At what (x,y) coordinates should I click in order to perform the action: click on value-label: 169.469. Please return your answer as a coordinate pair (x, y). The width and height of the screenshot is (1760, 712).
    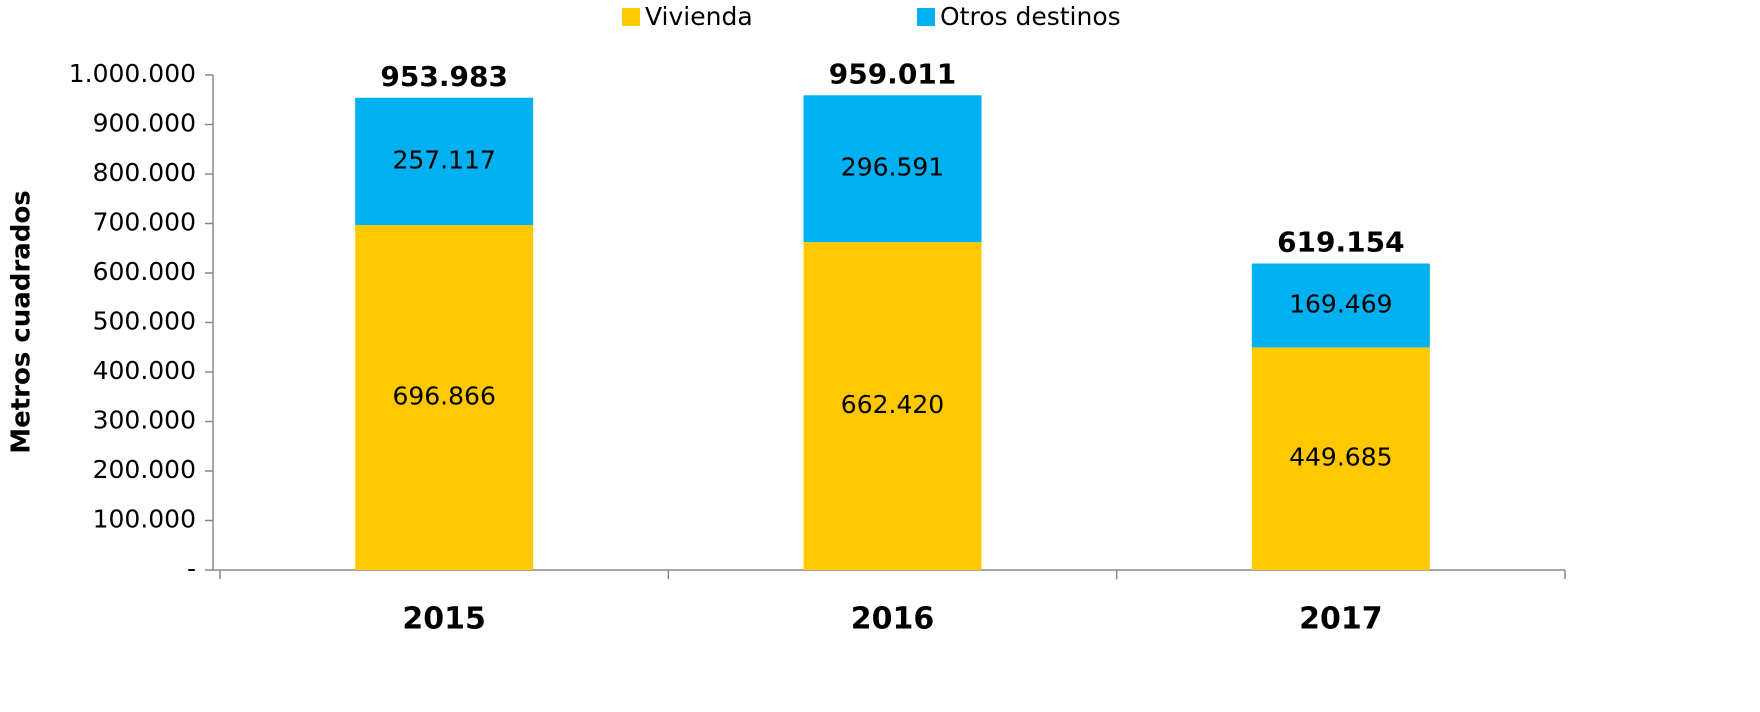
    Looking at the image, I should click on (1340, 303).